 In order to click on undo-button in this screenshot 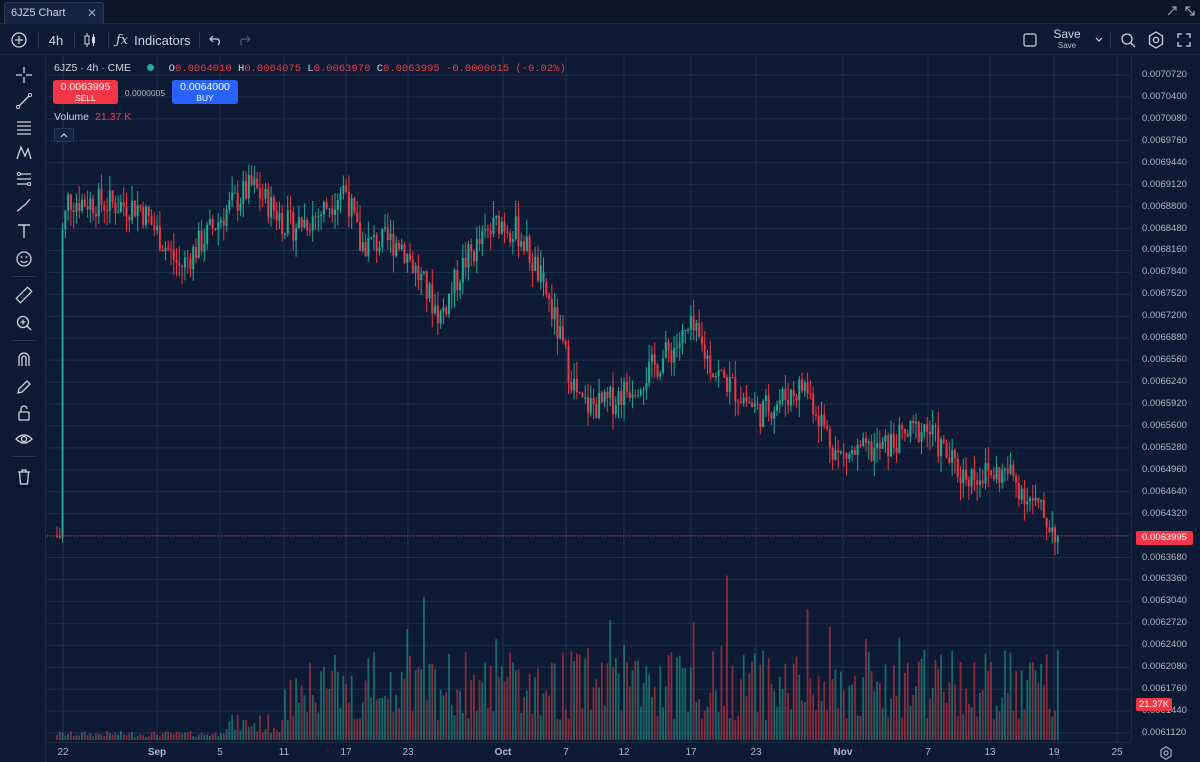, I will do `click(216, 40)`.